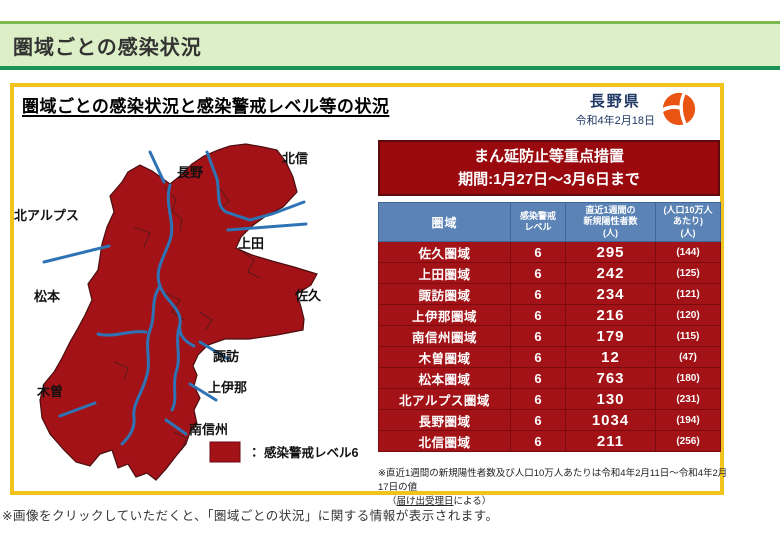 This screenshot has height=533, width=780. What do you see at coordinates (615, 121) in the screenshot?
I see `publication-date: 令和4年2月18日` at bounding box center [615, 121].